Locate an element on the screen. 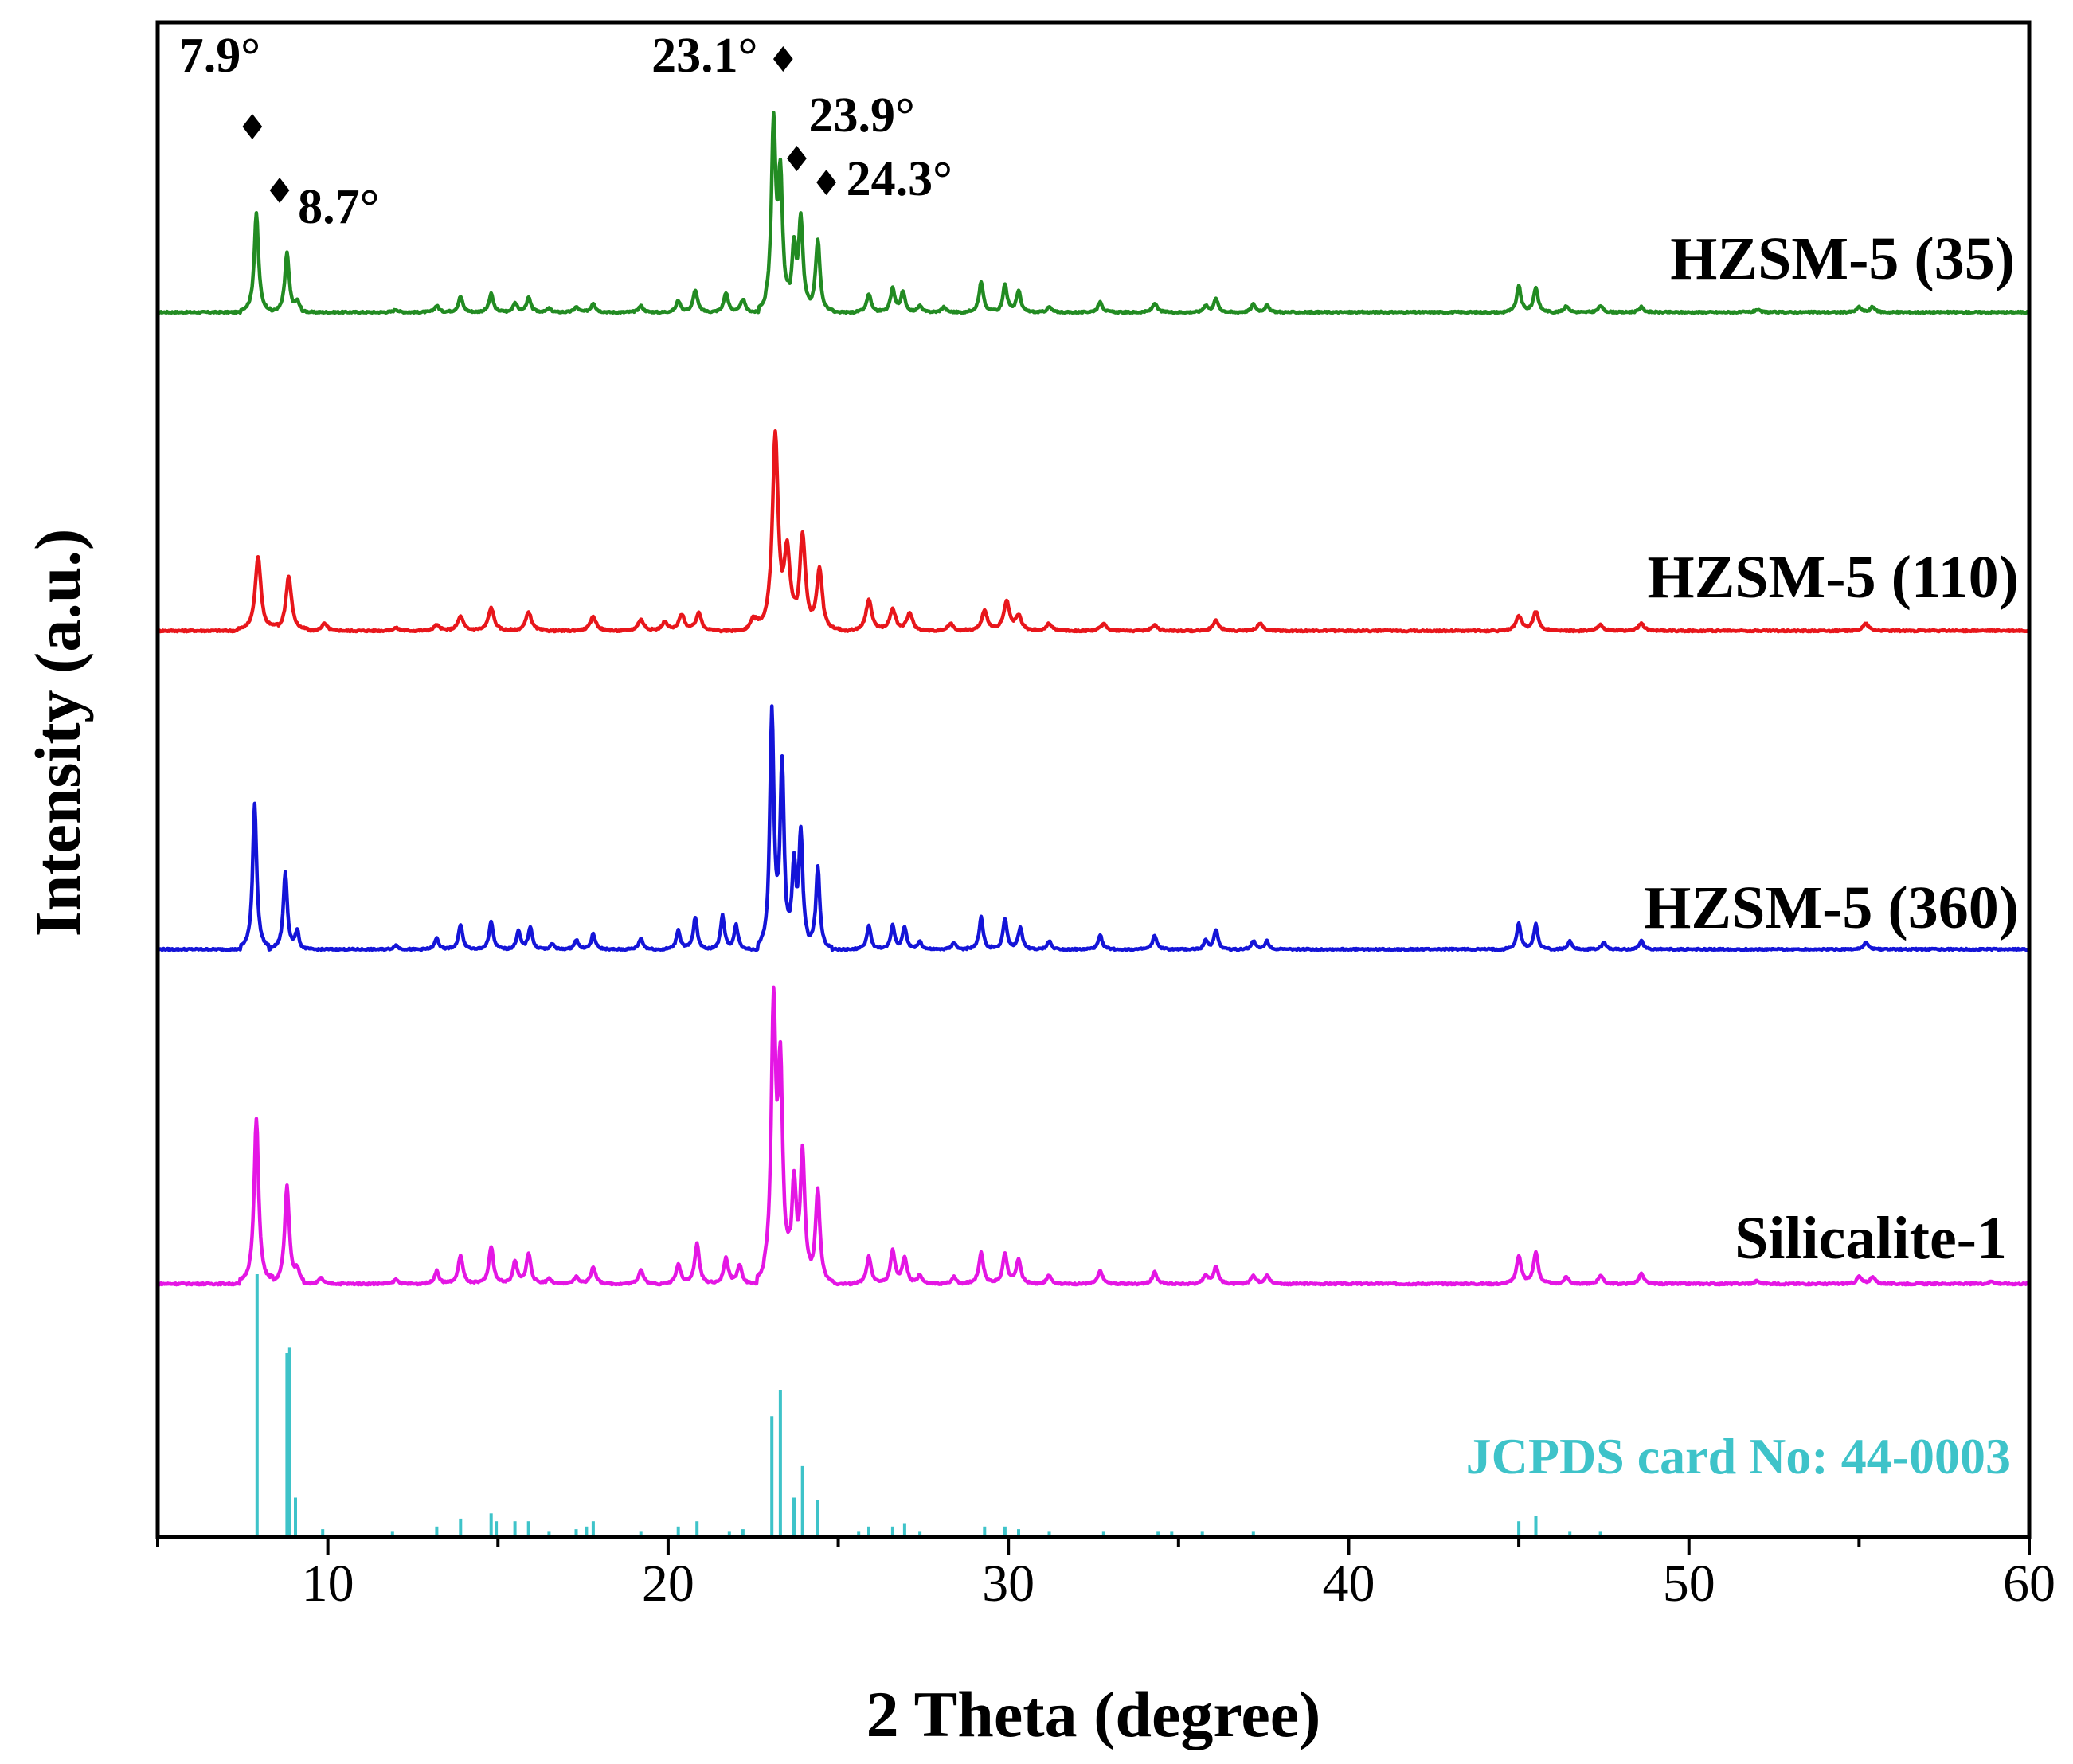 The image size is (2073, 1764). series-label-hzsm5-110: HZSM-5 (110) is located at coordinates (1833, 577).